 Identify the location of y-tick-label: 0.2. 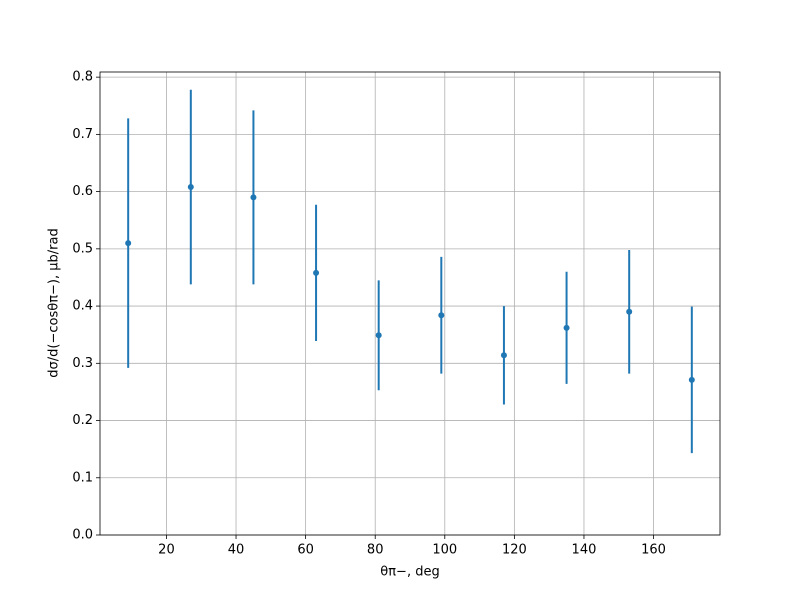
(82, 420).